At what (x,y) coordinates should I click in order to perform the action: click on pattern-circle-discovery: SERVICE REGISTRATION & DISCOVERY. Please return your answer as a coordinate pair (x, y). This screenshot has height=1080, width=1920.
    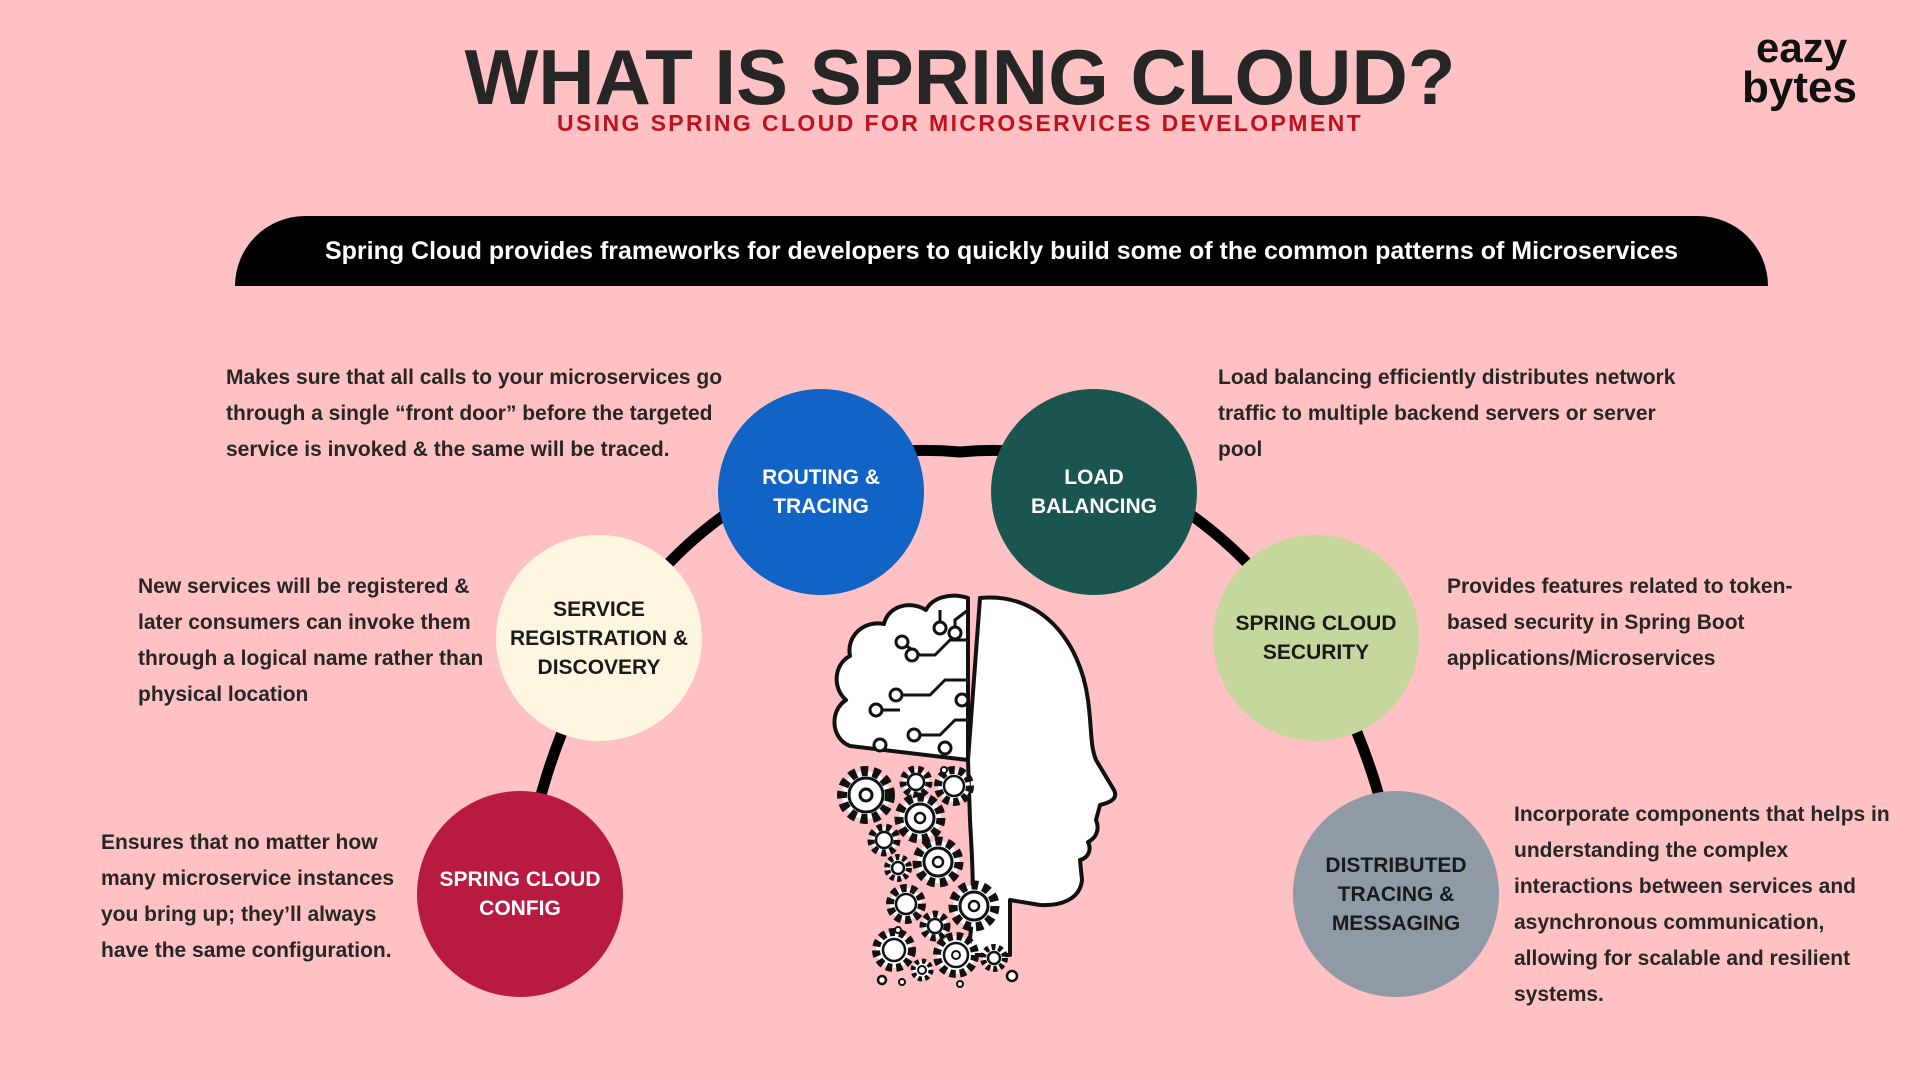
    Looking at the image, I should click on (599, 638).